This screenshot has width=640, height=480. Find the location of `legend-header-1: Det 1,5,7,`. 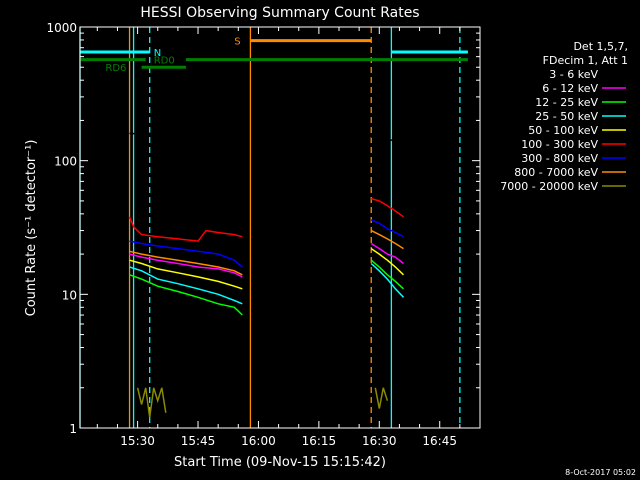

legend-header-1: Det 1,5,7, is located at coordinates (600, 46).